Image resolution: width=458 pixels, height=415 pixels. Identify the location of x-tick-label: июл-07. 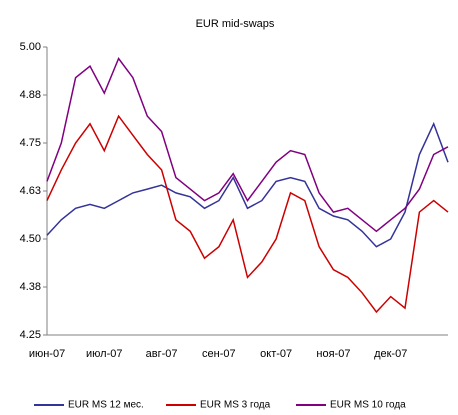
(104, 354).